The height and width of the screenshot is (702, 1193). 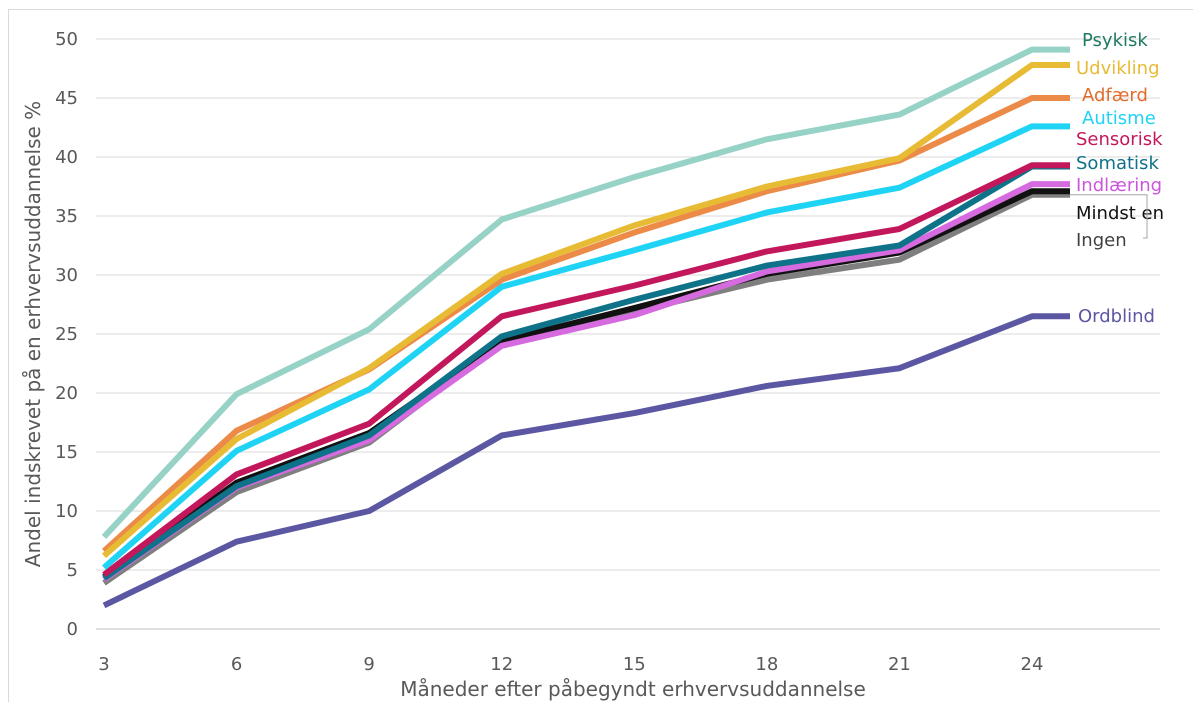 What do you see at coordinates (1119, 118) in the screenshot?
I see `series-label-autisme: Autisme` at bounding box center [1119, 118].